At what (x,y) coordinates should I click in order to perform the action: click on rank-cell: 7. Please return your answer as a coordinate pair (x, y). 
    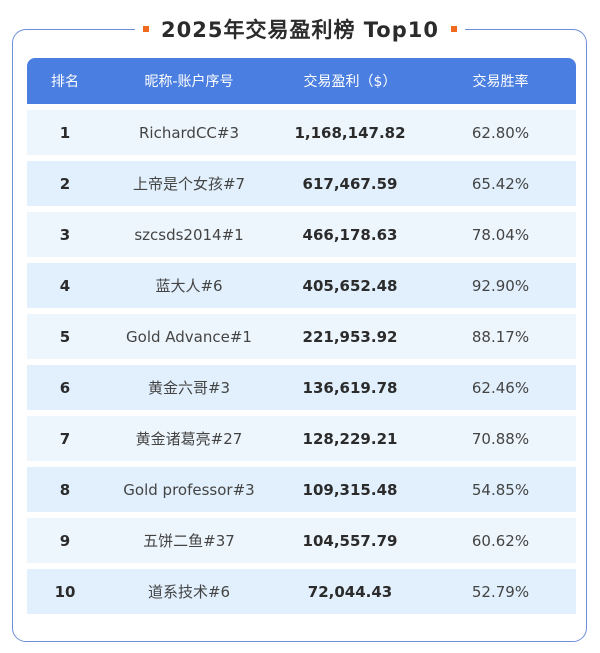
    Looking at the image, I should click on (65, 438).